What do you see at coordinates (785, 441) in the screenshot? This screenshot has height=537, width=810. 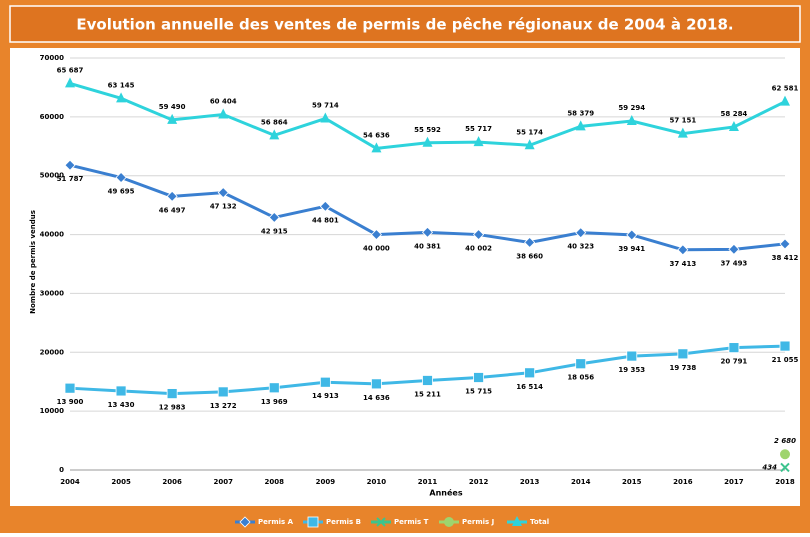 I see `data-label: 2 680` at bounding box center [785, 441].